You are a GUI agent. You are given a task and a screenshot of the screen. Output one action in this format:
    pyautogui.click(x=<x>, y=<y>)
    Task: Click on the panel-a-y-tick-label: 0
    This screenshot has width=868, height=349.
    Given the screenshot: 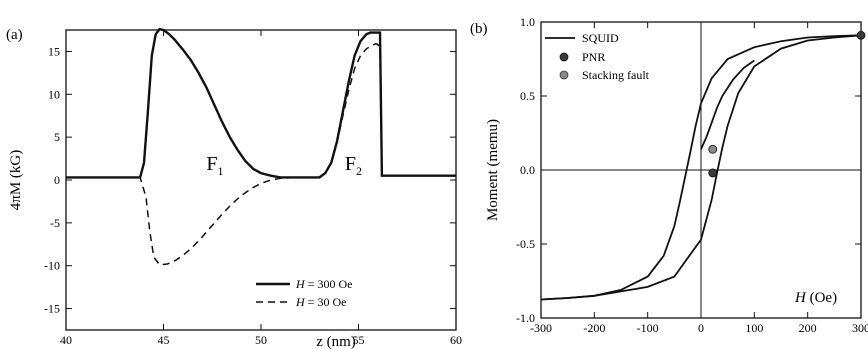 What is the action you would take?
    pyautogui.click(x=57, y=180)
    